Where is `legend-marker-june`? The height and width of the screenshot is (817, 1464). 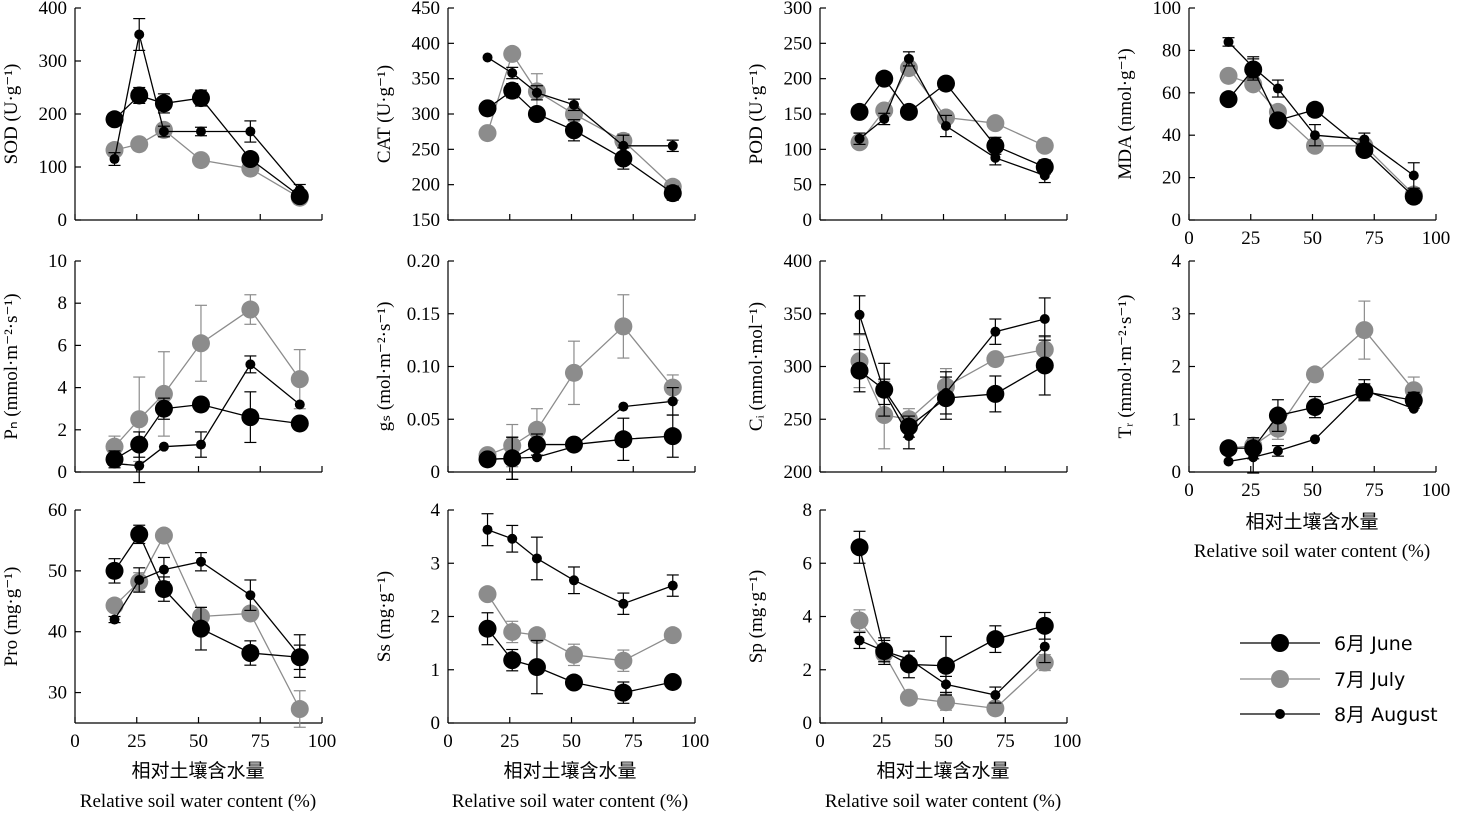 legend-marker-june is located at coordinates (1280, 643).